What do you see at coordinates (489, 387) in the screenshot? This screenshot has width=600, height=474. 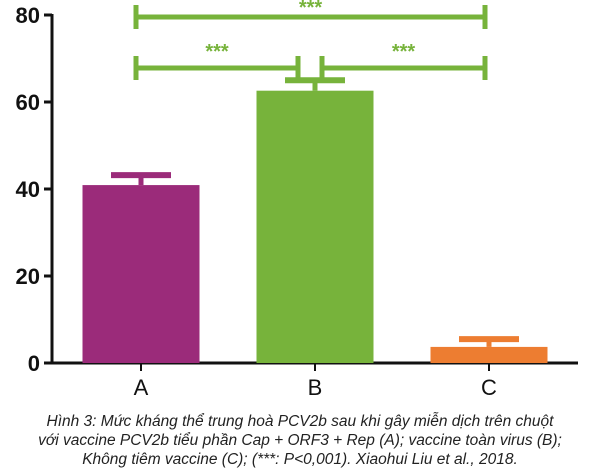 I see `x-tick-label-C: C` at bounding box center [489, 387].